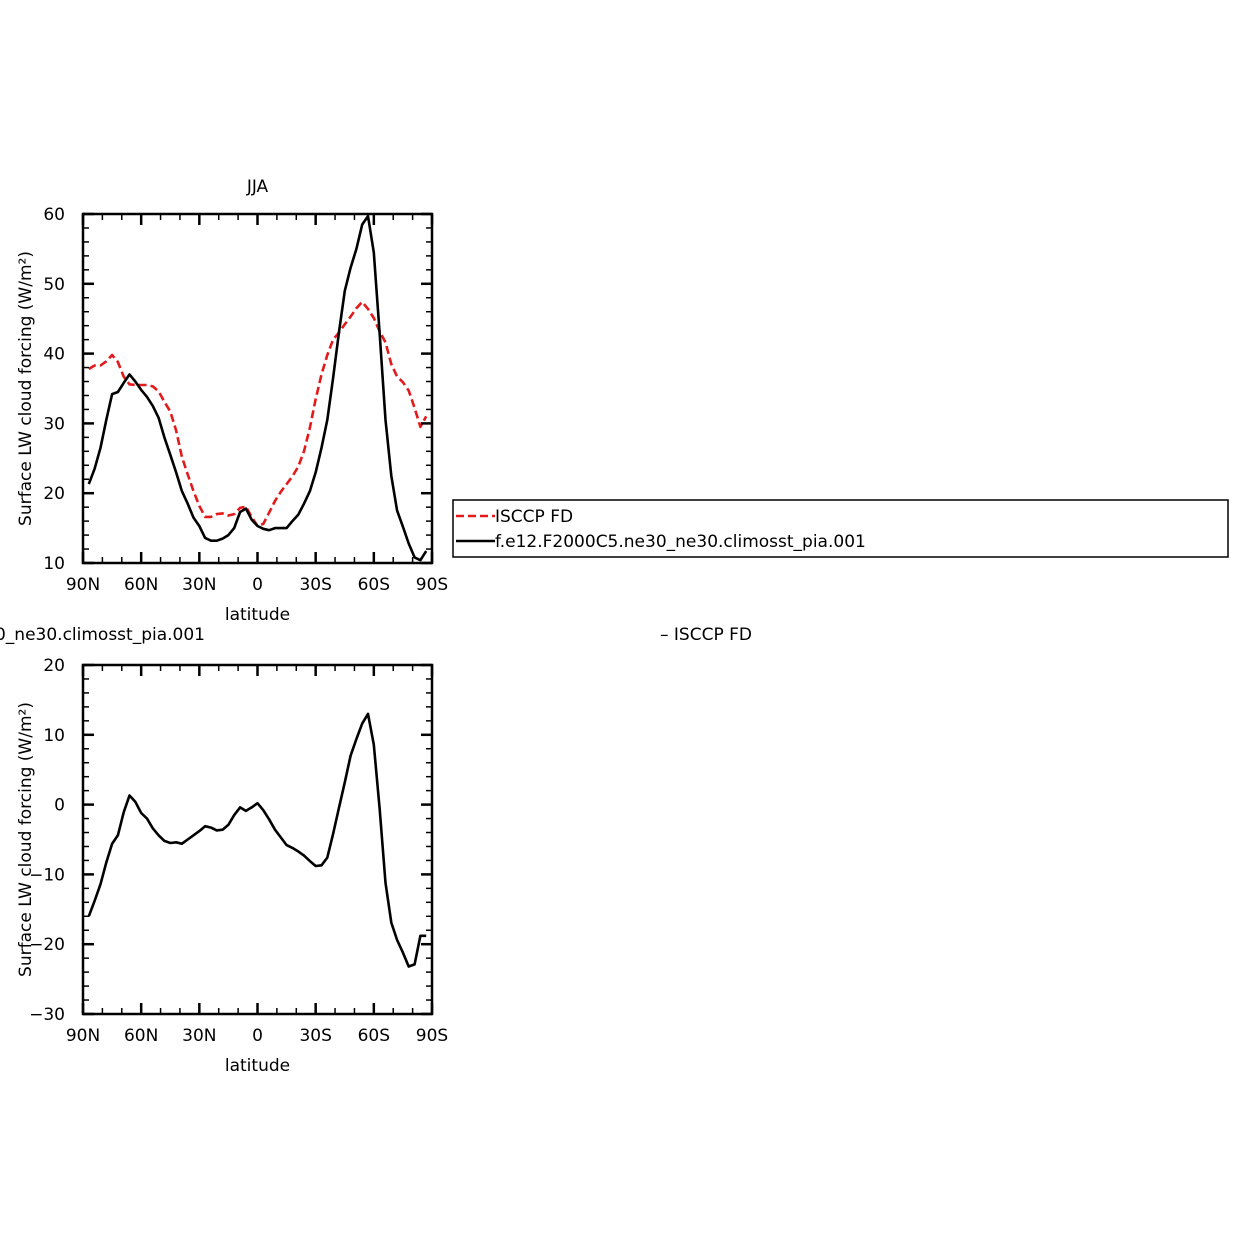  Describe the element at coordinates (47, 1015) in the screenshot. I see `y-tick-label: −30` at that location.